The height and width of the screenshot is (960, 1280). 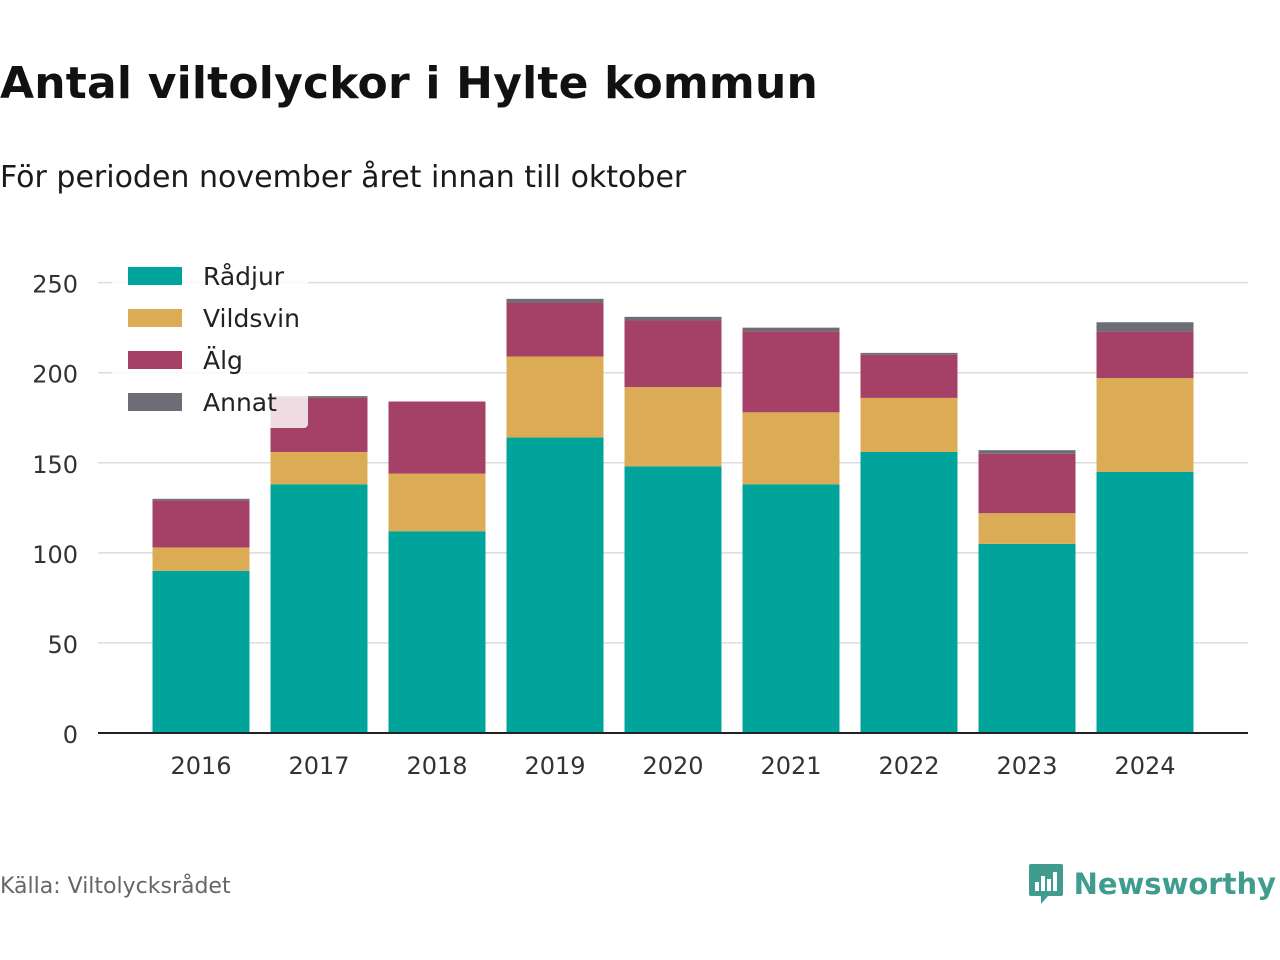 I want to click on x-tick-label: 2021, so click(x=790, y=766).